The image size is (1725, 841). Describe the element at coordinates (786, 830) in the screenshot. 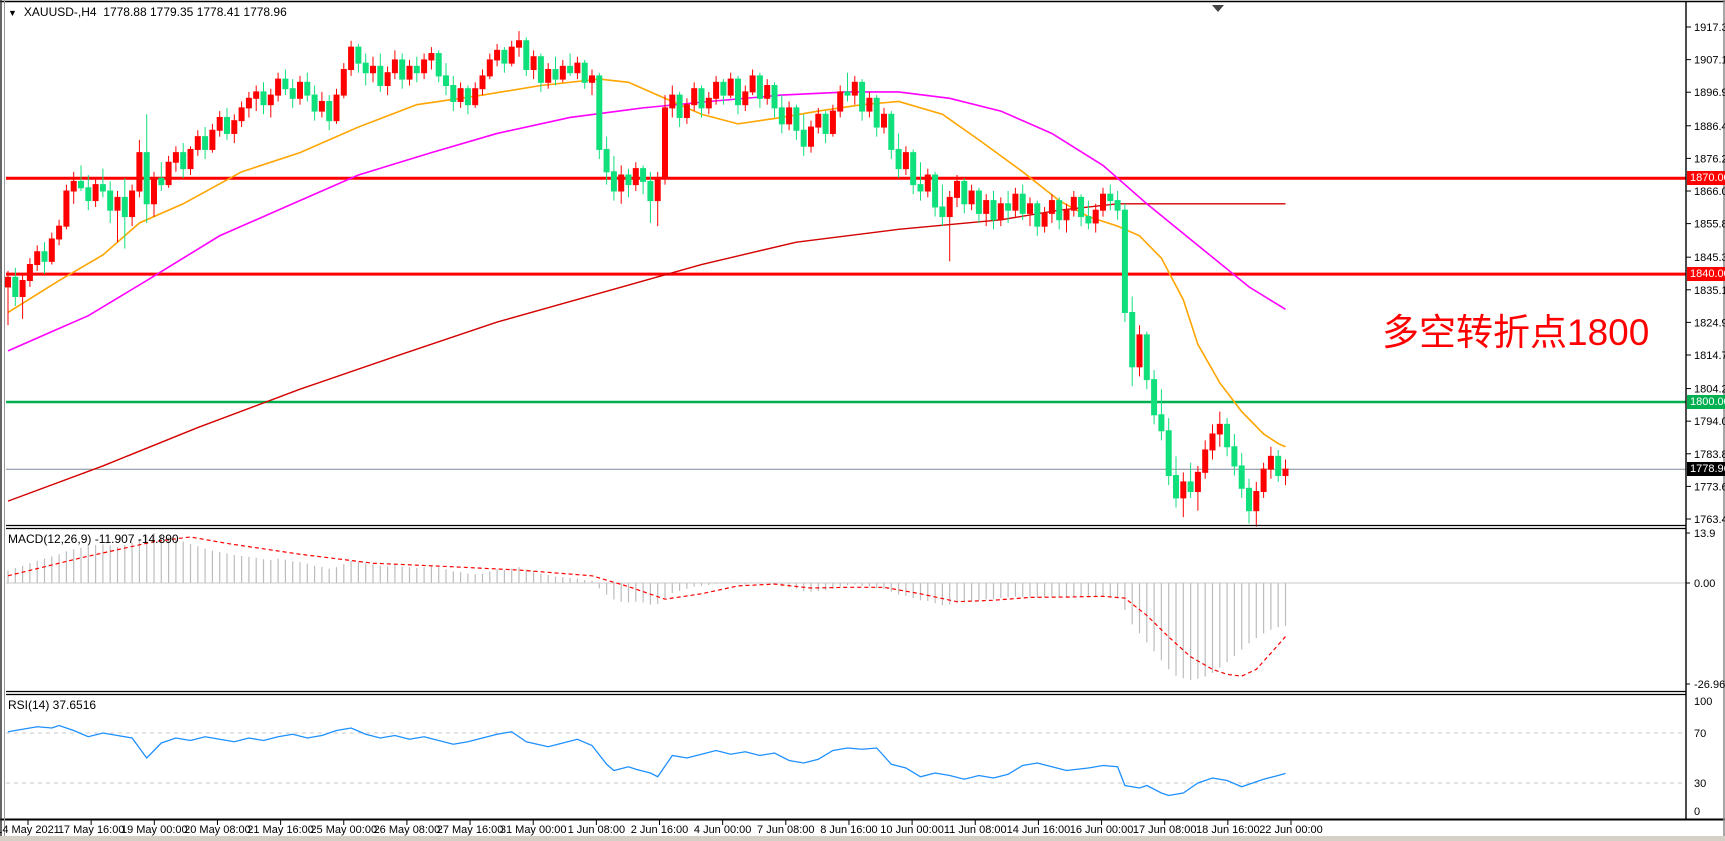

I see `time-tick-label: 7 Jun 08:00` at that location.